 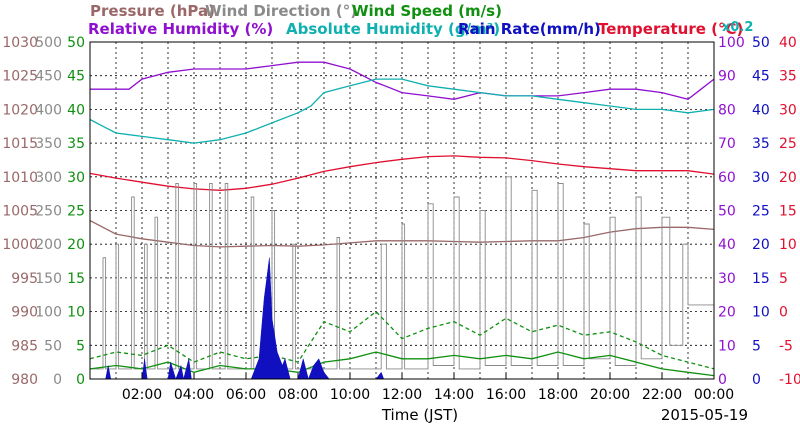 I want to click on x-tick-label: 00:00, so click(x=714, y=395).